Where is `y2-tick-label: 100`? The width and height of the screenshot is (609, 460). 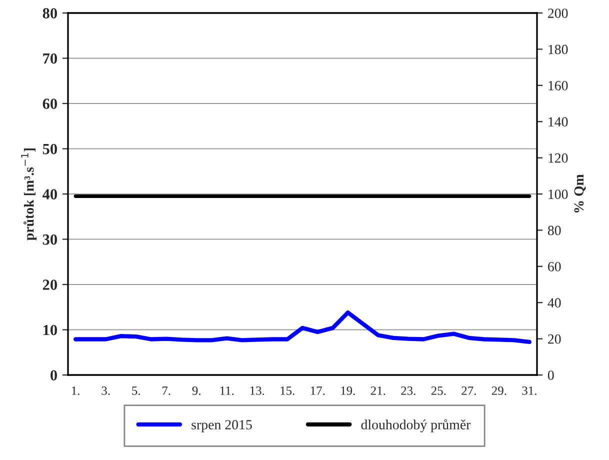 y2-tick-label: 100 is located at coordinates (558, 194).